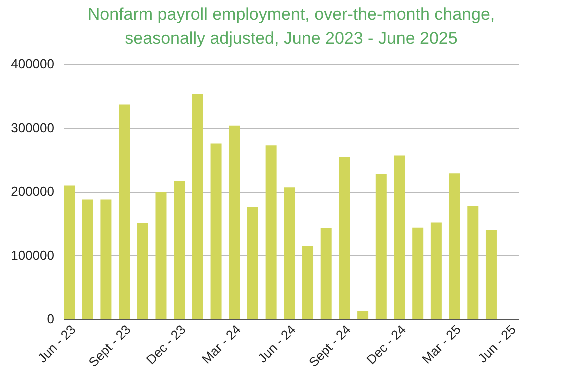 Image resolution: width=569 pixels, height=375 pixels. I want to click on x-tick-label: Dec - 23, so click(166, 345).